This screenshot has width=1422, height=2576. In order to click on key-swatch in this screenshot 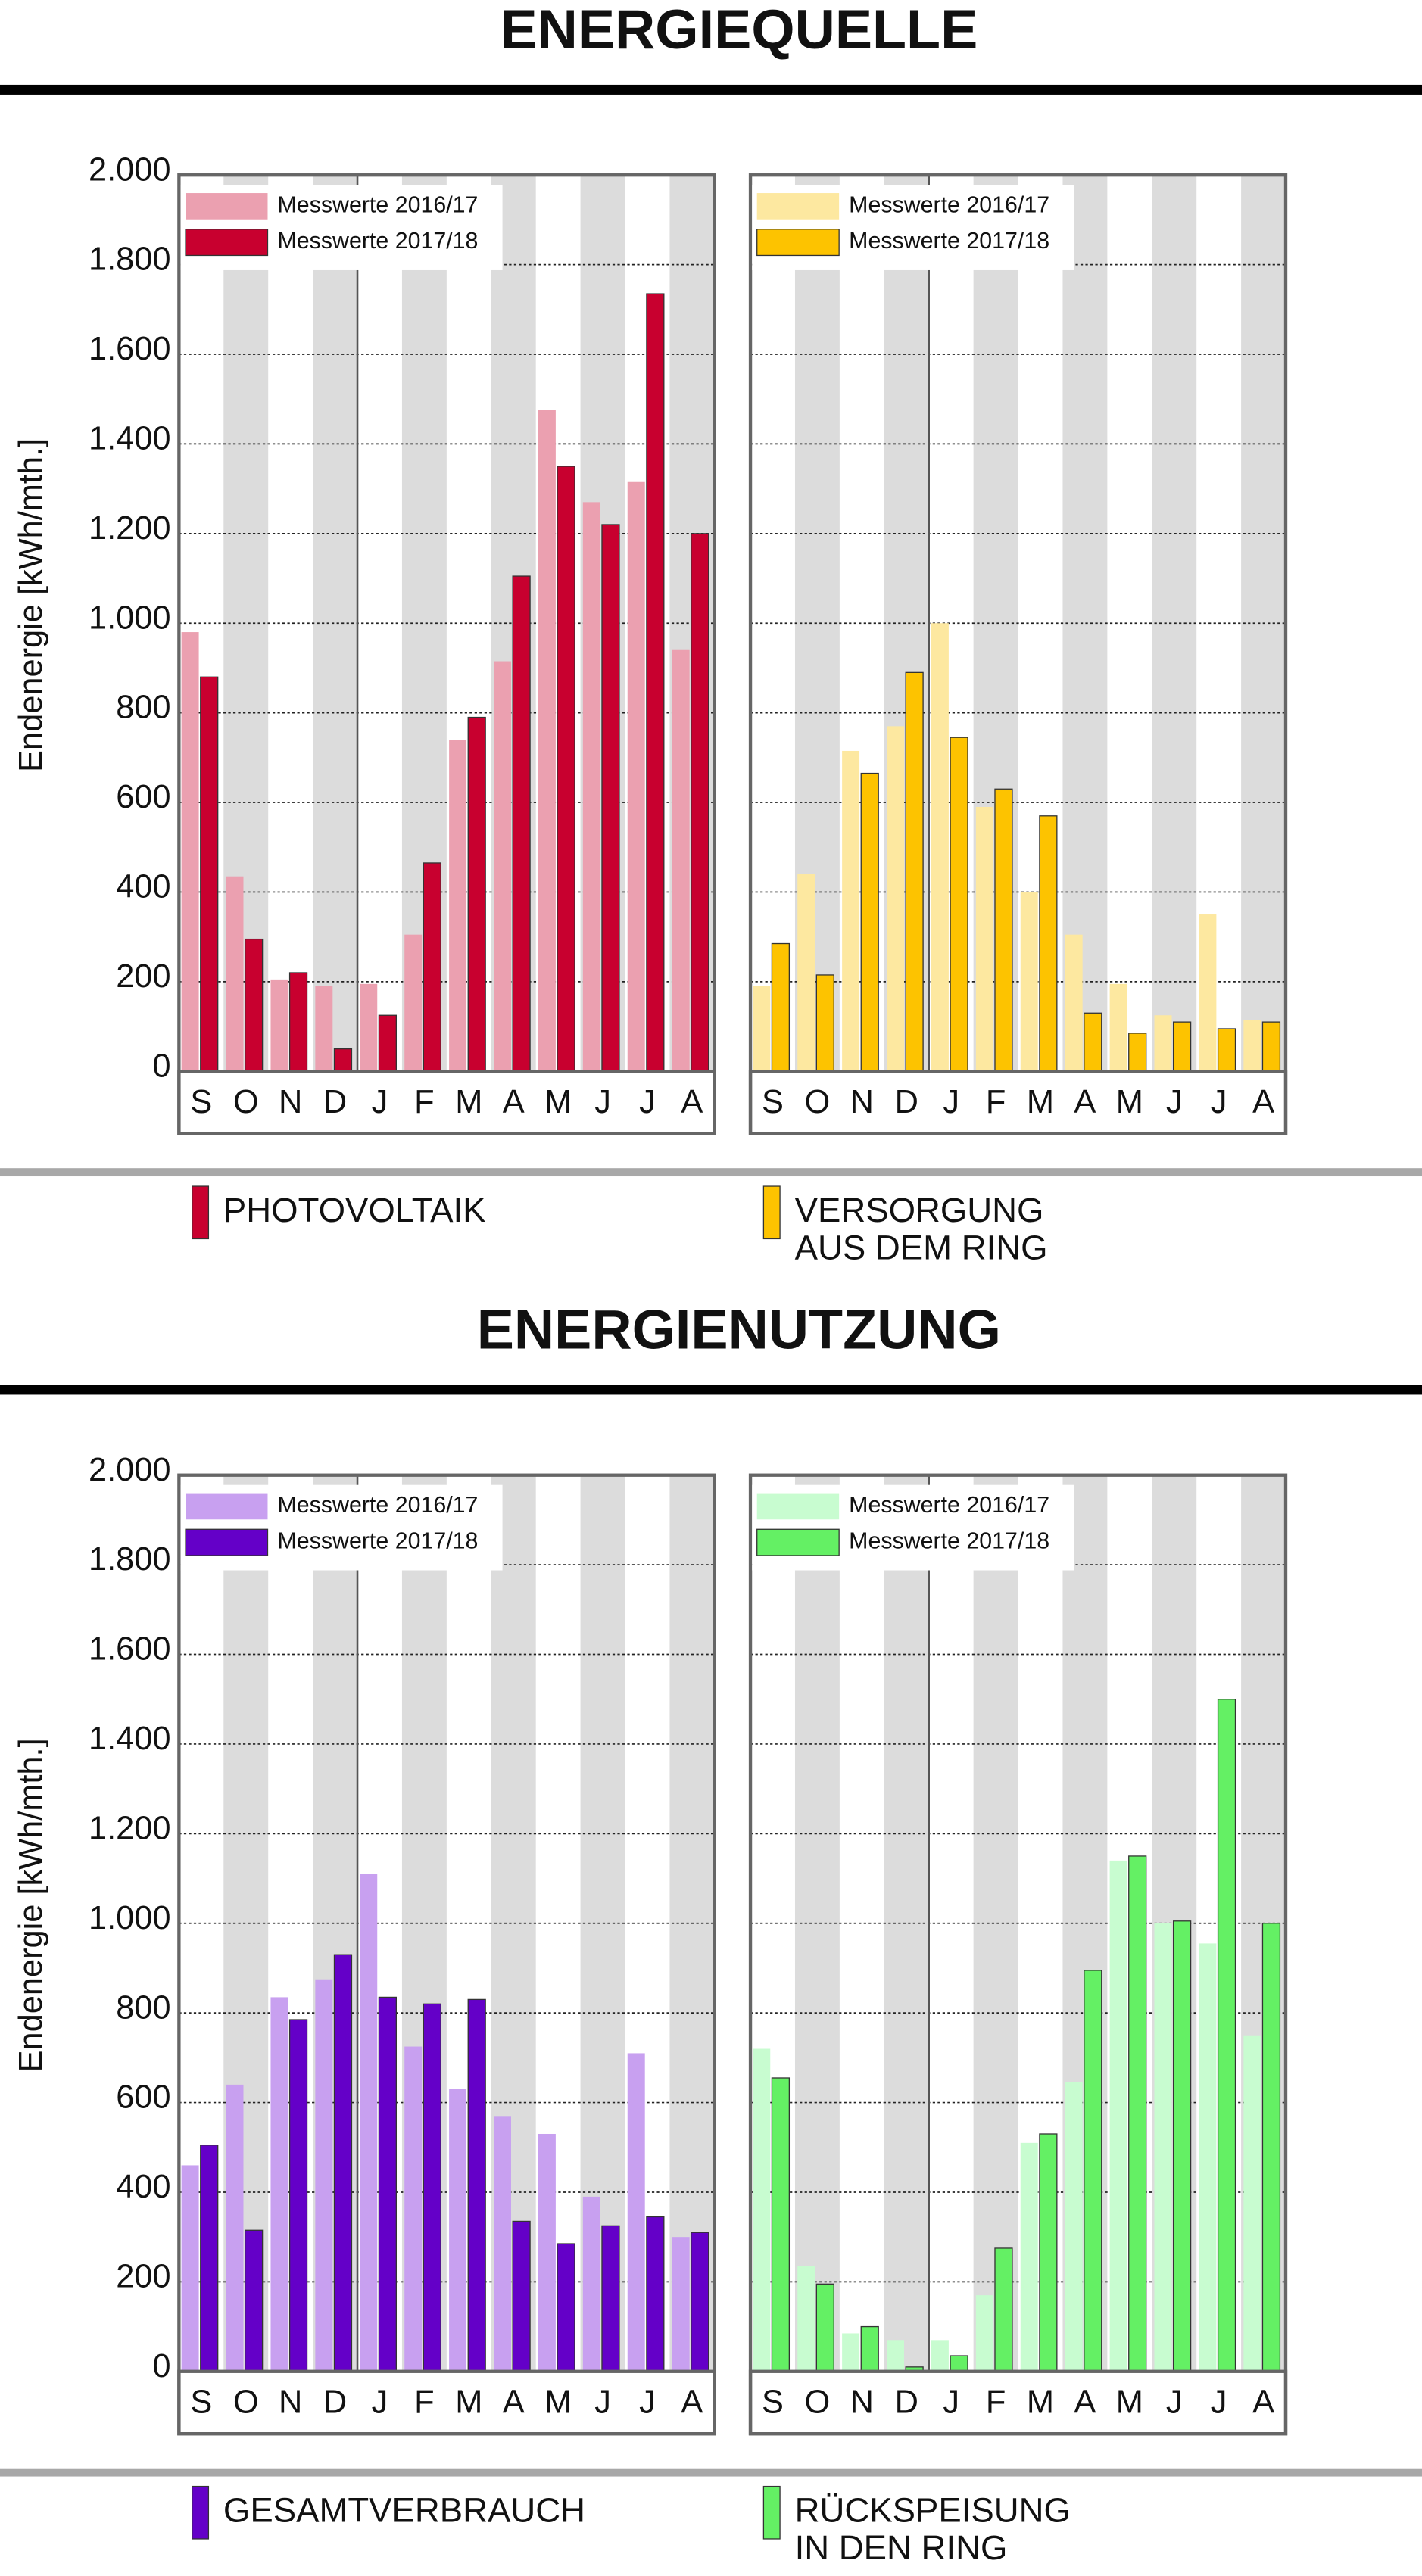, I will do `click(201, 2512)`.